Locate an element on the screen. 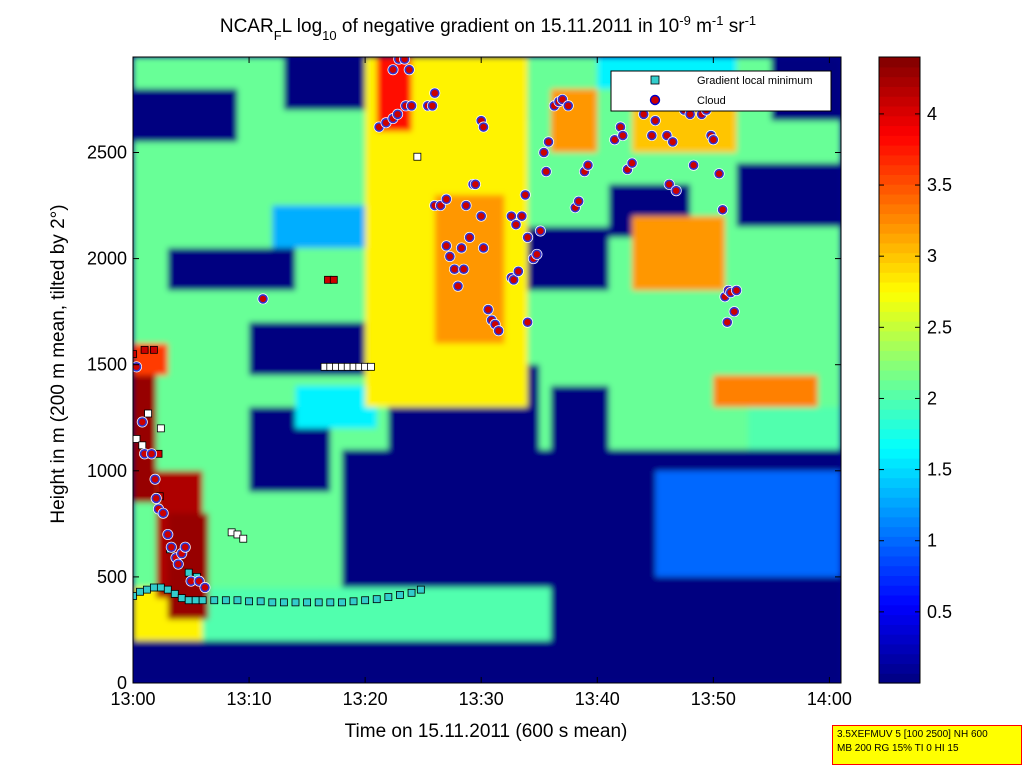 This screenshot has height=767, width=1023. legend-square-marker is located at coordinates (655, 80).